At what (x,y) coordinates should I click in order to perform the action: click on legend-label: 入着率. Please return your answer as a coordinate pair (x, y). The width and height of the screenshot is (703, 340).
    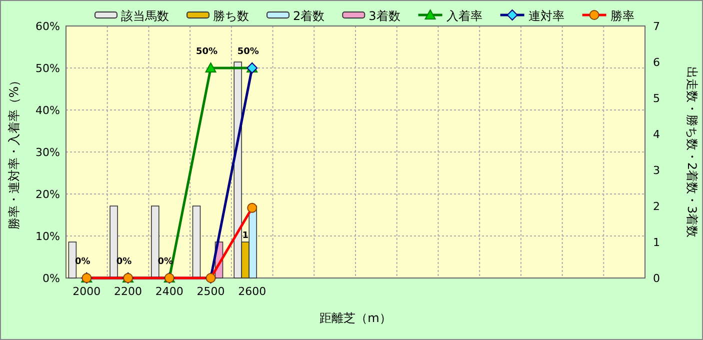
    Looking at the image, I should click on (464, 16).